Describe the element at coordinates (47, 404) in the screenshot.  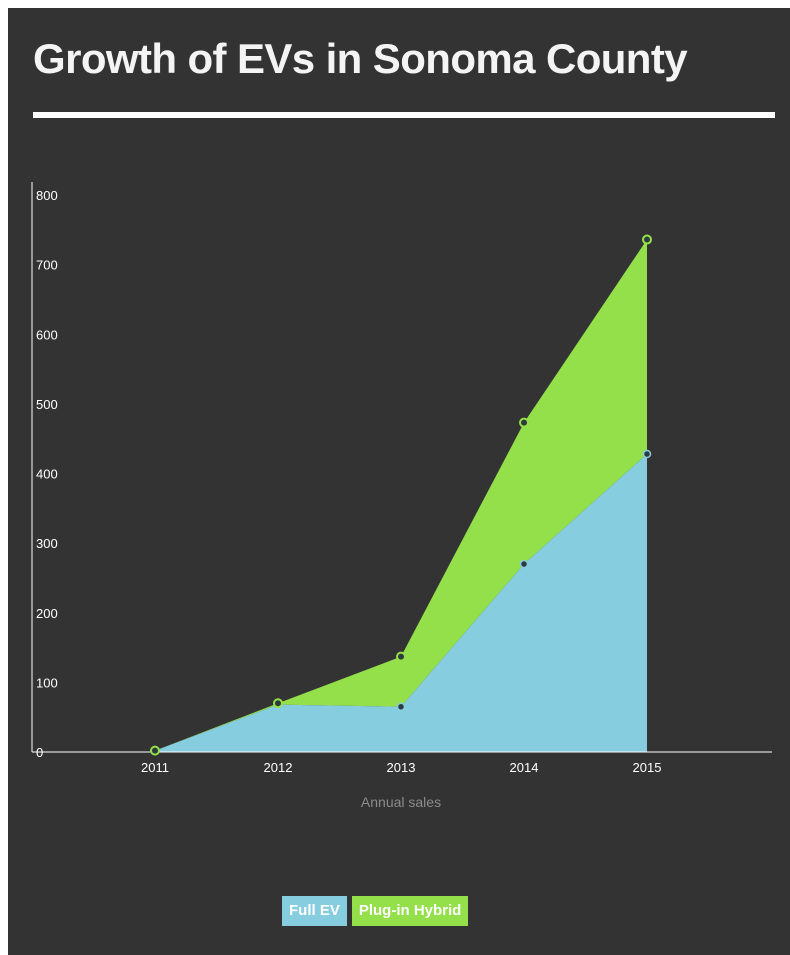
I see `y-tick-label-500: 500` at that location.